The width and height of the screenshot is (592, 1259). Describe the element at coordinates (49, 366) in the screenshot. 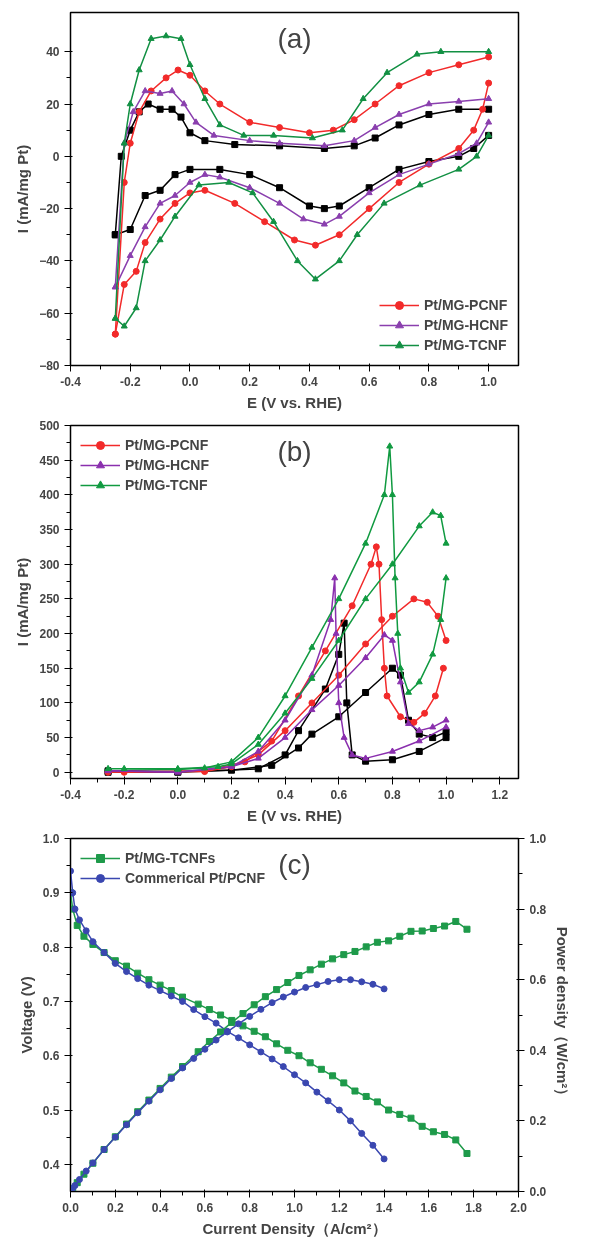

I see `y-tick-label: −80` at that location.